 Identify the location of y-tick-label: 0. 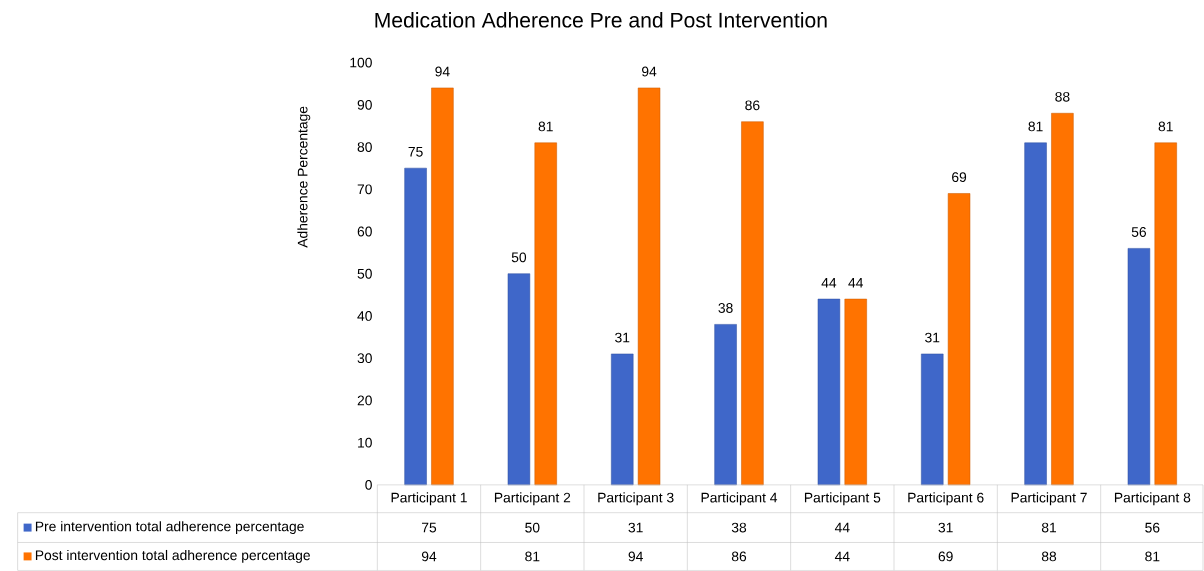
(368, 484).